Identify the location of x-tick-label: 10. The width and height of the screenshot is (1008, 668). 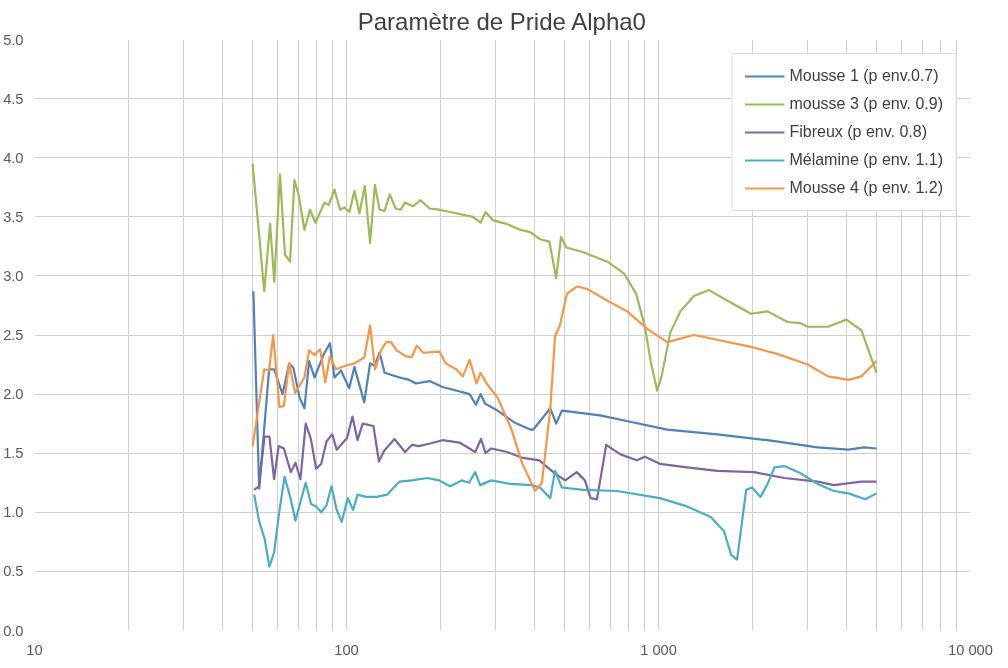
(34, 649).